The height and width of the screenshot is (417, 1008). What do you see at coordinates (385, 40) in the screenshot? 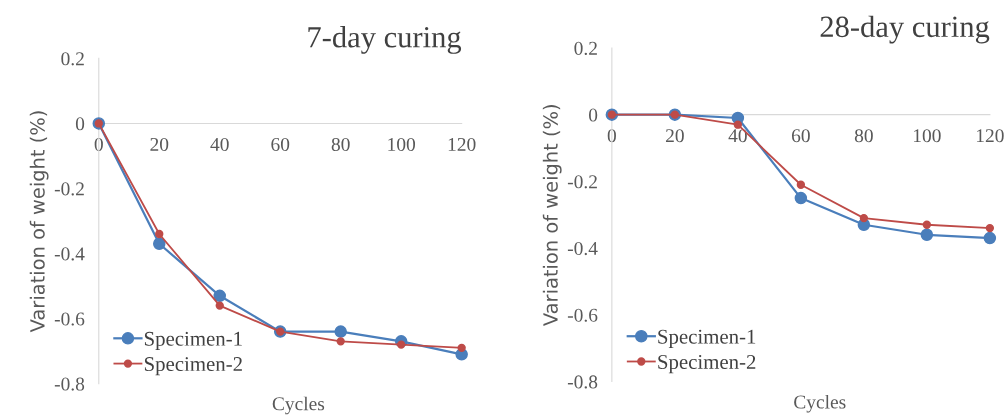
I see `chart-title: 7-day curing` at bounding box center [385, 40].